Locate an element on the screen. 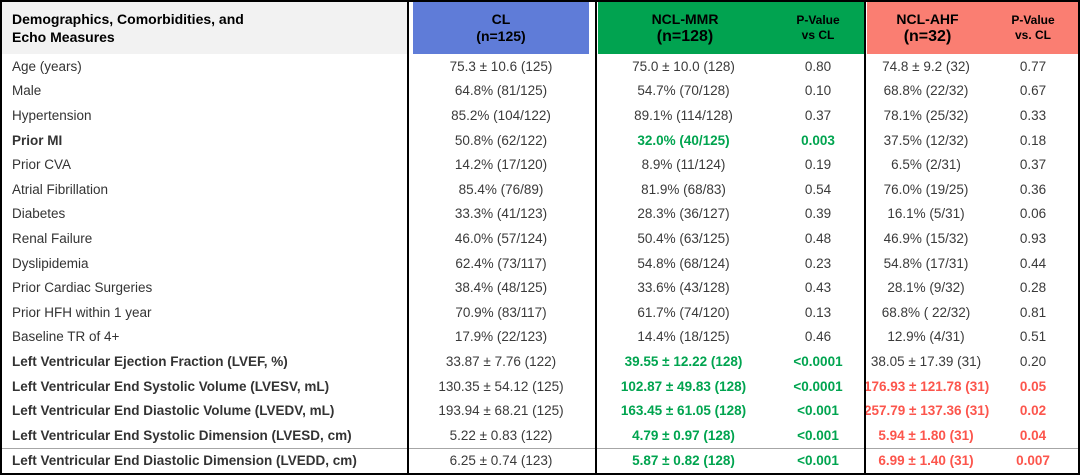 The width and height of the screenshot is (1080, 475). ncl-ahf-value: 6.99 ± 1.40 (31) is located at coordinates (926, 461).